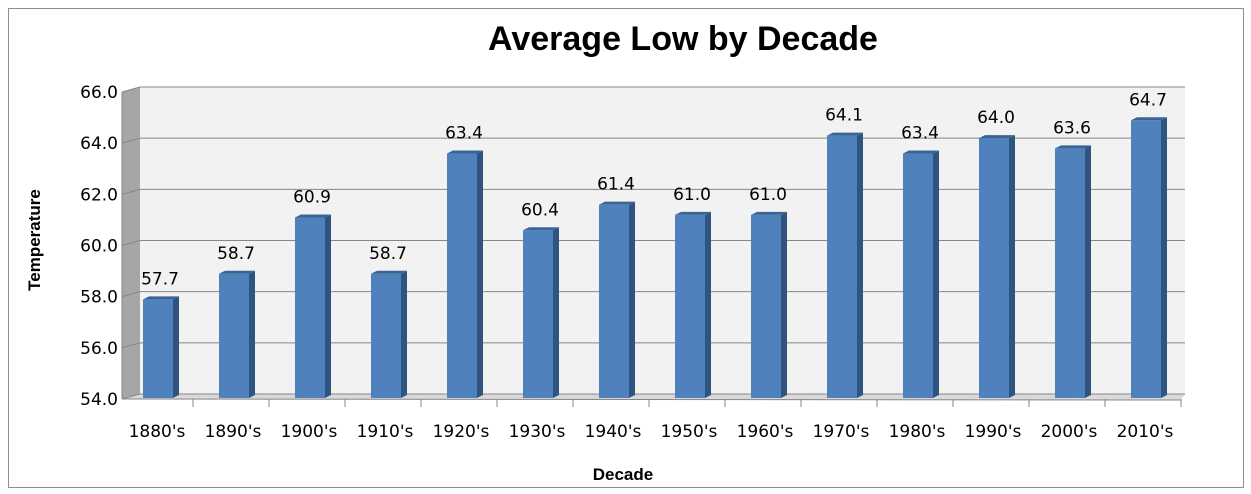  Describe the element at coordinates (157, 432) in the screenshot. I see `x-tick-label: 1880's` at that location.